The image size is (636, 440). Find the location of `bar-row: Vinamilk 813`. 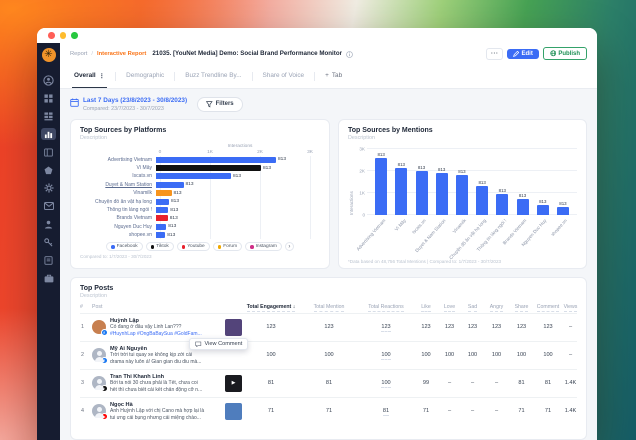

bar-row: Vinamilk 813 is located at coordinates (157, 193).